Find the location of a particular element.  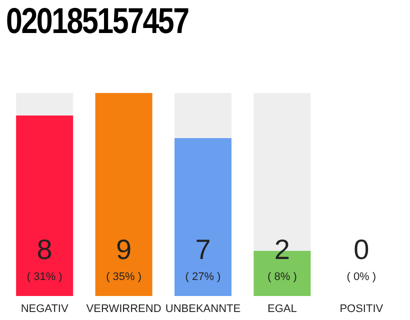

annotation: ( 0% ) is located at coordinates (362, 277).